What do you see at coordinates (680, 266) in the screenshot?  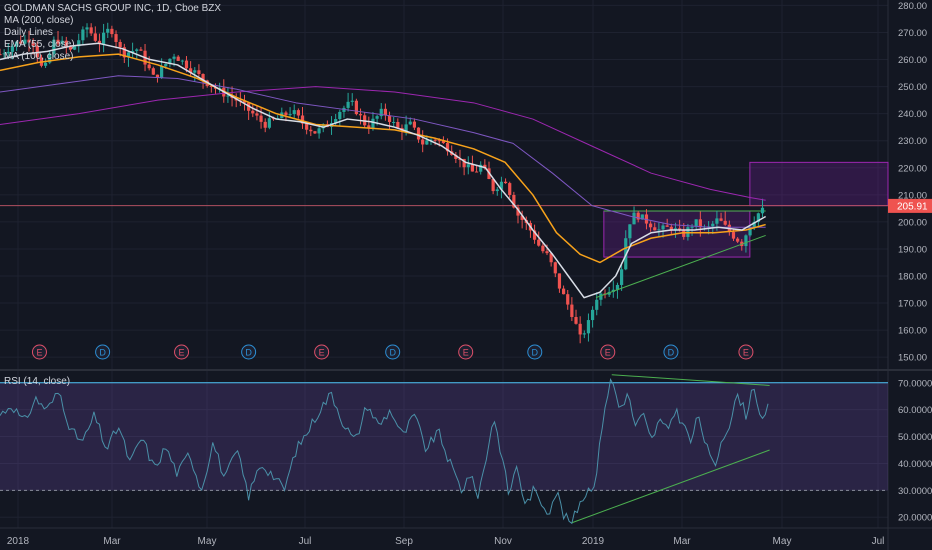 I see `price-trendline` at bounding box center [680, 266].